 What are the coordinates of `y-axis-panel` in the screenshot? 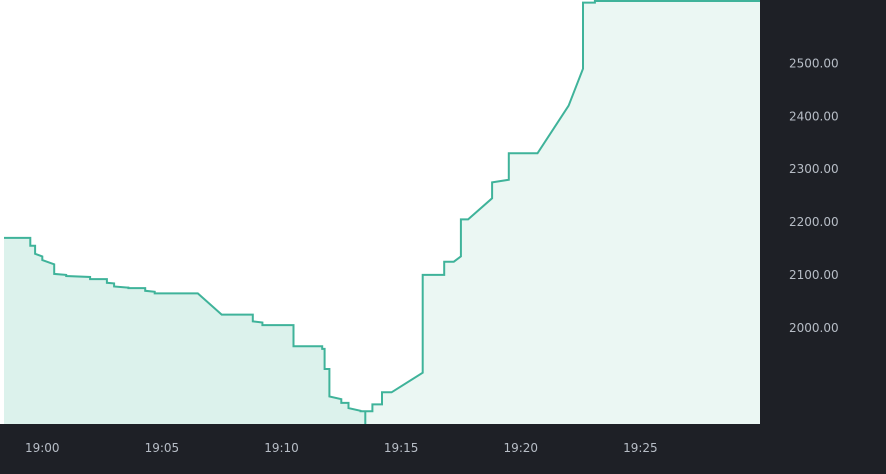 It's located at (823, 212).